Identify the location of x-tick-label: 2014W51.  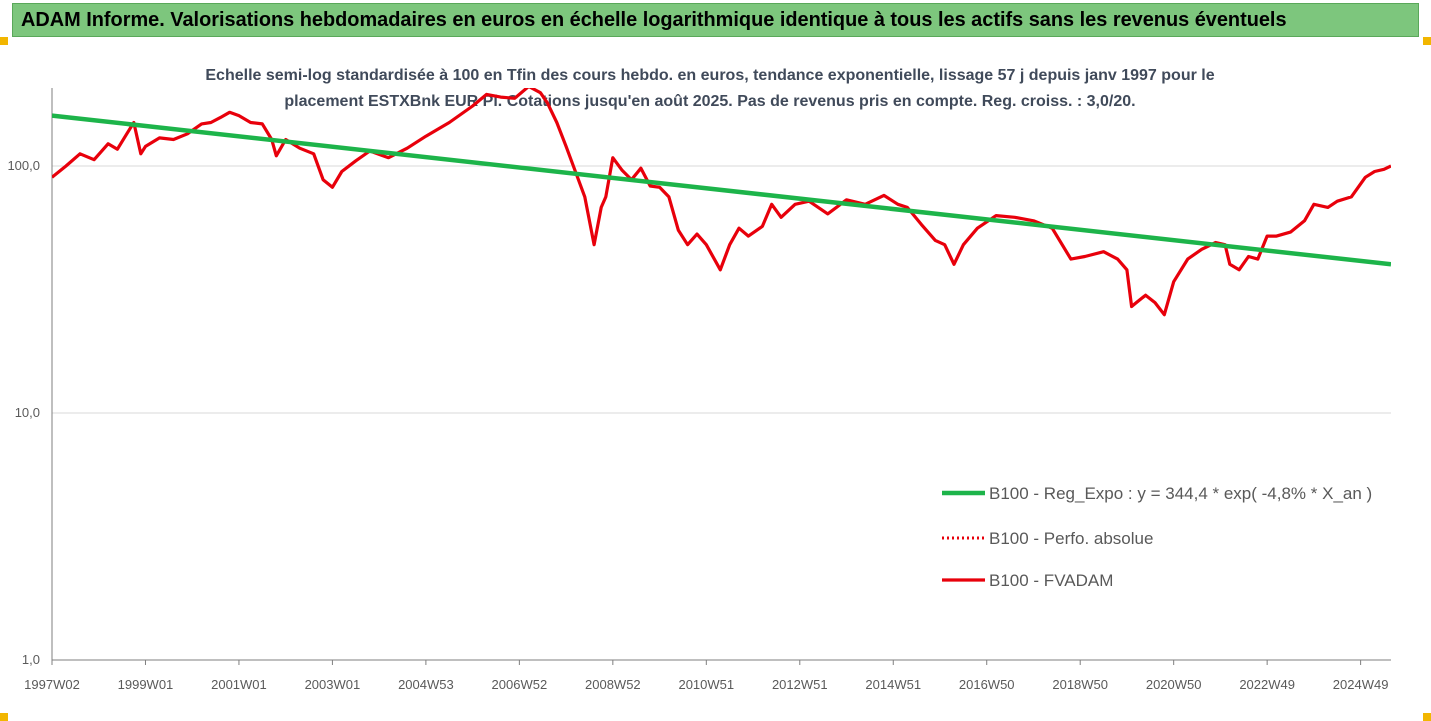
(893, 684).